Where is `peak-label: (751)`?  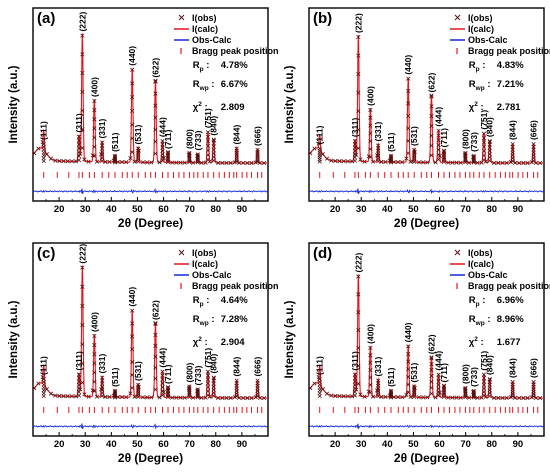
peak-label: (751) is located at coordinates (208, 358).